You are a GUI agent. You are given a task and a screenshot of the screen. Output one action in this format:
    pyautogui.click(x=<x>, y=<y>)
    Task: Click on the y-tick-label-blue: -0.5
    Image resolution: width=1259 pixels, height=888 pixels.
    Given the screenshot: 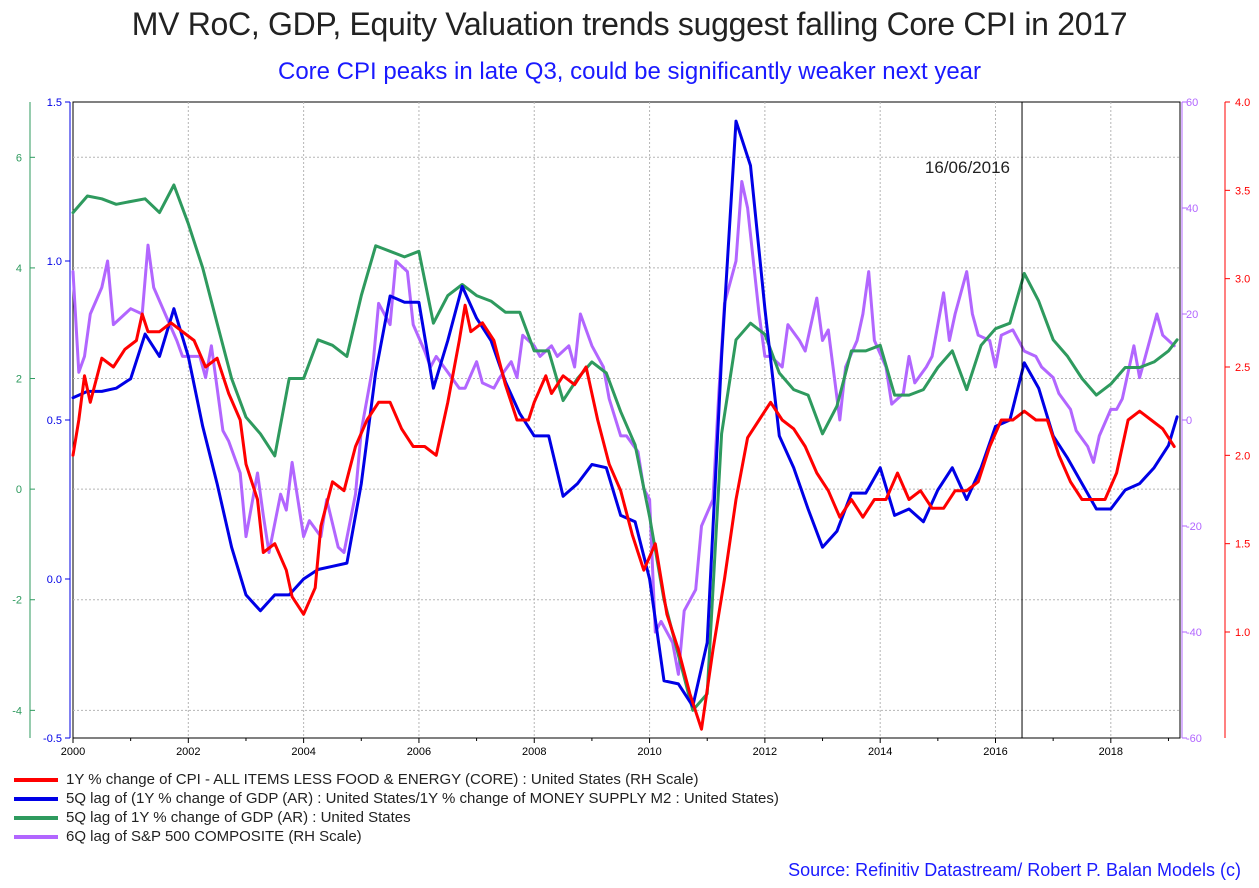 What is the action you would take?
    pyautogui.click(x=52, y=739)
    